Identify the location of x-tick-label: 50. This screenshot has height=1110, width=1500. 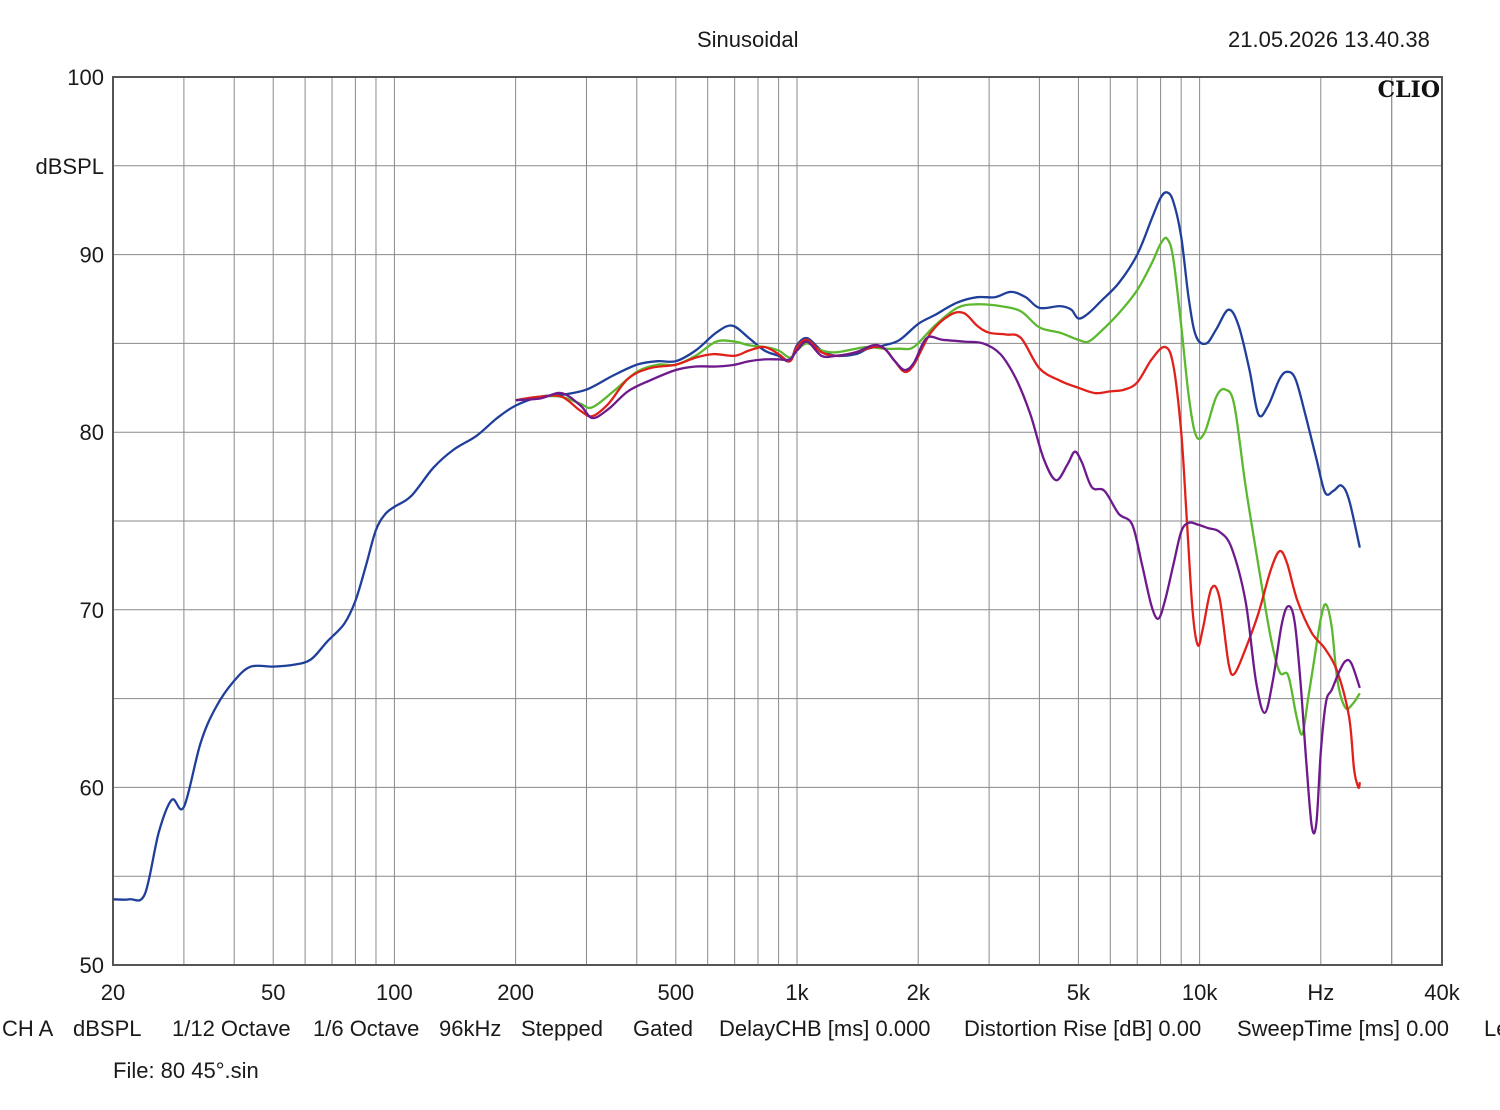
(273, 992).